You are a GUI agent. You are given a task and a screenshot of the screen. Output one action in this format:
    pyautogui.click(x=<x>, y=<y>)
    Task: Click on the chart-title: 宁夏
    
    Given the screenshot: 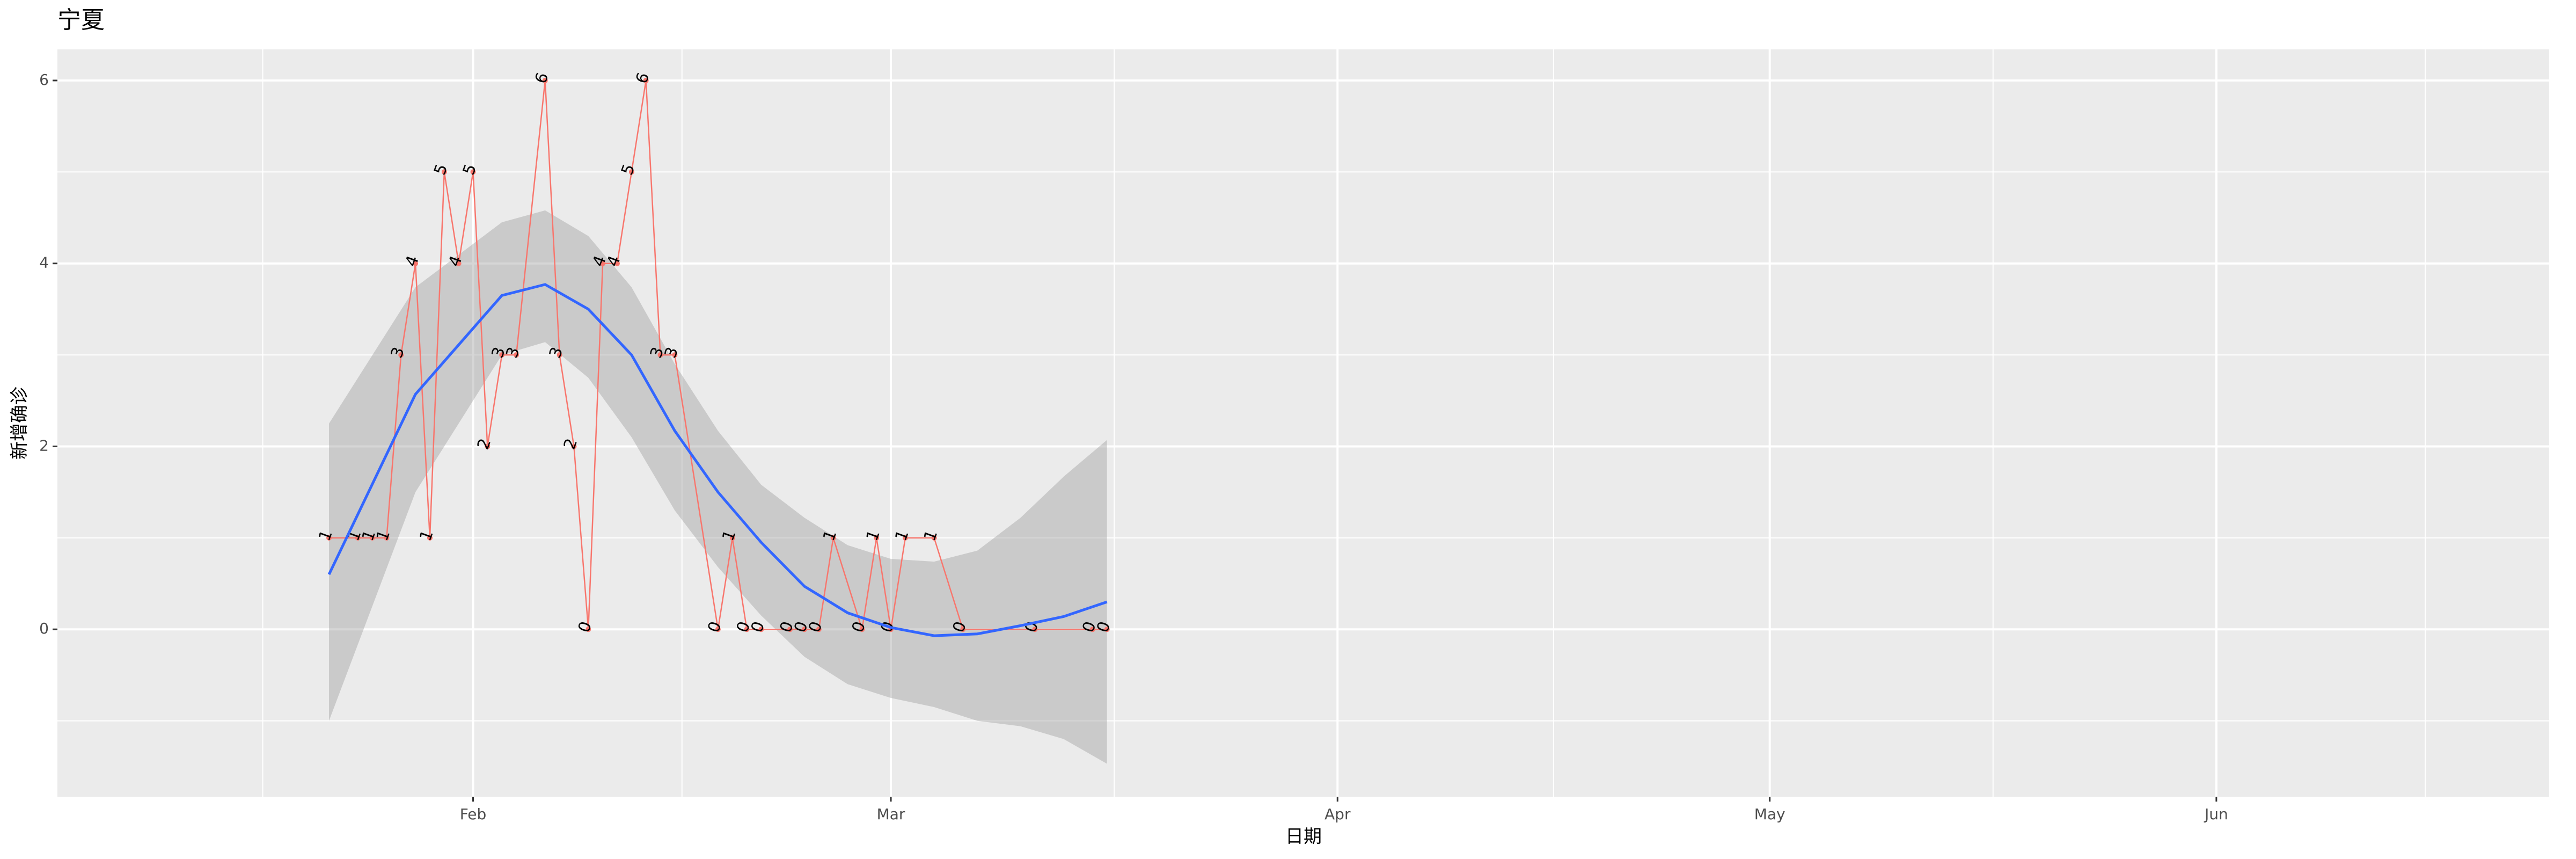 What is the action you would take?
    pyautogui.click(x=81, y=20)
    